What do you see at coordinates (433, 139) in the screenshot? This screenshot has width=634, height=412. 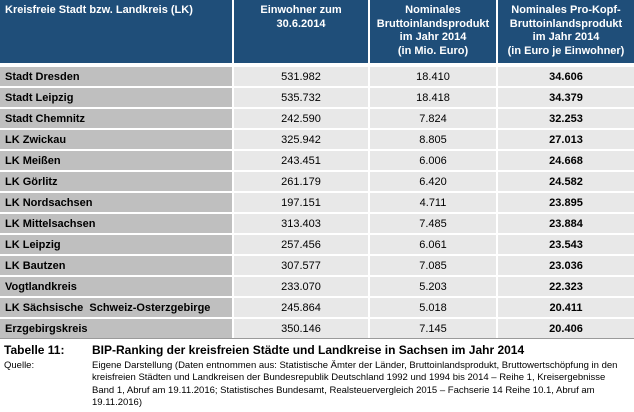 I see `bip-value: 8.805` at bounding box center [433, 139].